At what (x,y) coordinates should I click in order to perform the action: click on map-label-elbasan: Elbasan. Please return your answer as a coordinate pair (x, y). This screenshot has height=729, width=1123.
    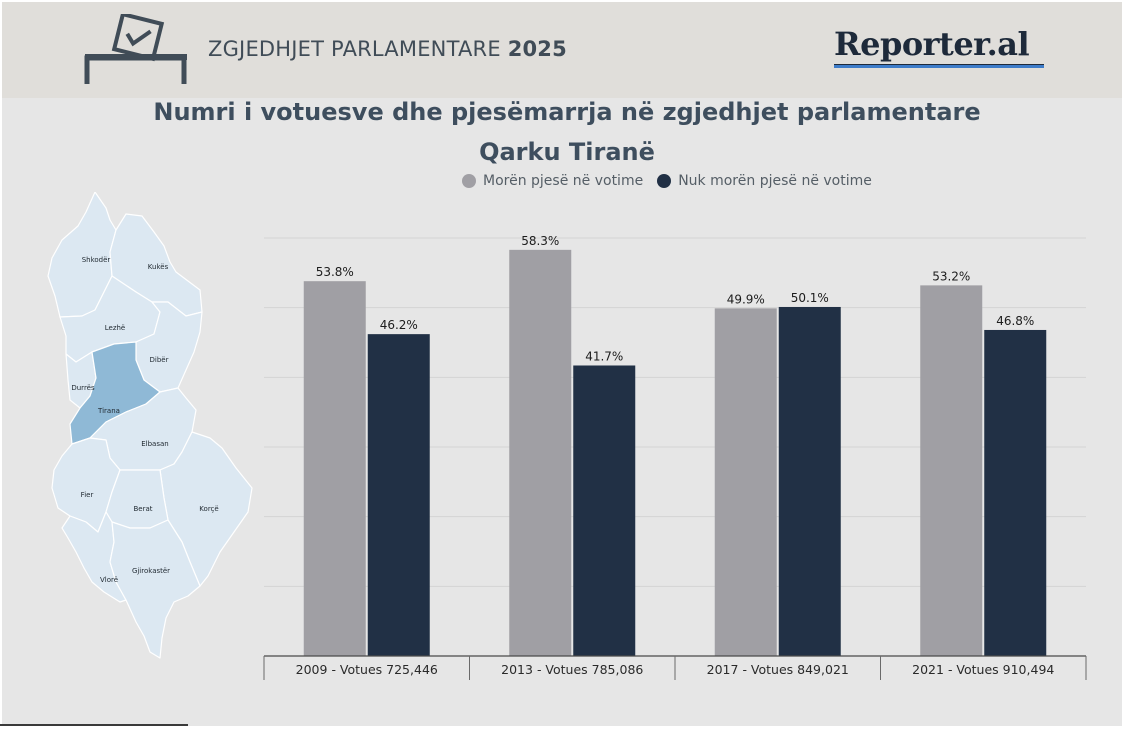
    Looking at the image, I should click on (154, 444).